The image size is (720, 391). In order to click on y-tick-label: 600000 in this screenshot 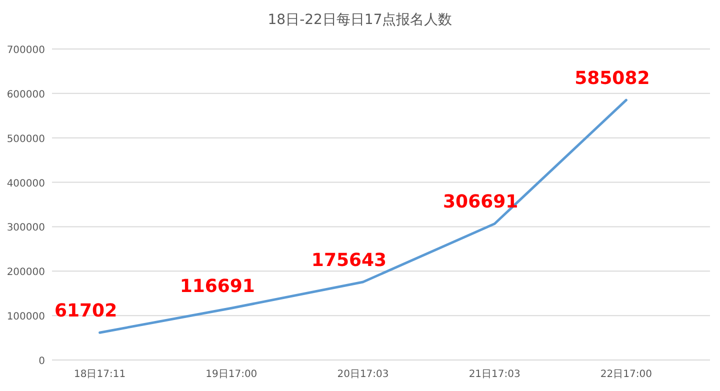, I will do `click(25, 94)`.